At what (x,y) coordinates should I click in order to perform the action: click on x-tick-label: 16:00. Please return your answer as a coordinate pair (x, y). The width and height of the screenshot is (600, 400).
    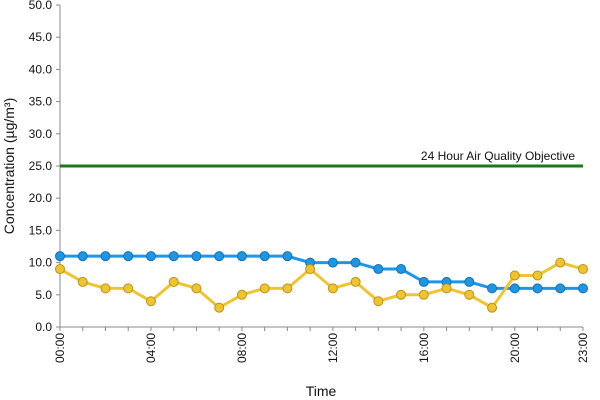
    Looking at the image, I should click on (424, 348).